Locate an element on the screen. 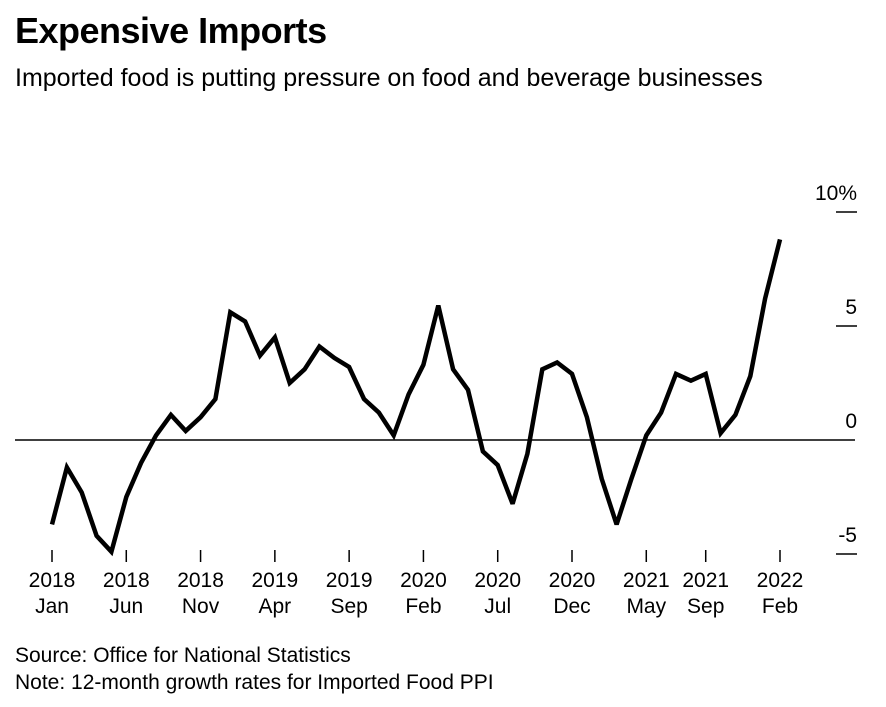  x-tick-month-label: Jun is located at coordinates (126, 606).